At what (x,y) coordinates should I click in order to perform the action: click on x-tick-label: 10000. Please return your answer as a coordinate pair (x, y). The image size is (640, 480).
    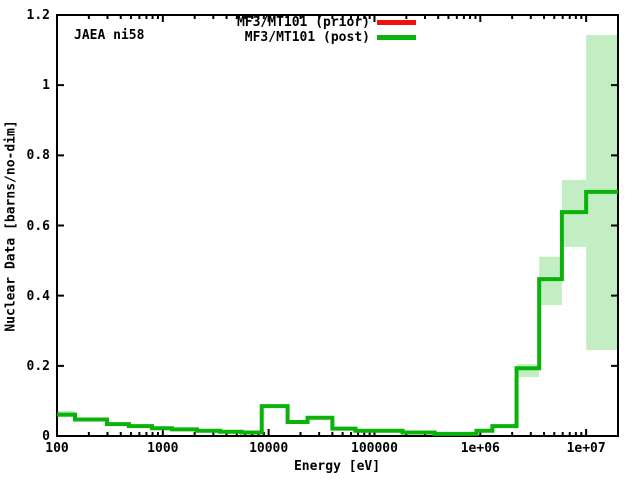
    Looking at the image, I should click on (269, 448).